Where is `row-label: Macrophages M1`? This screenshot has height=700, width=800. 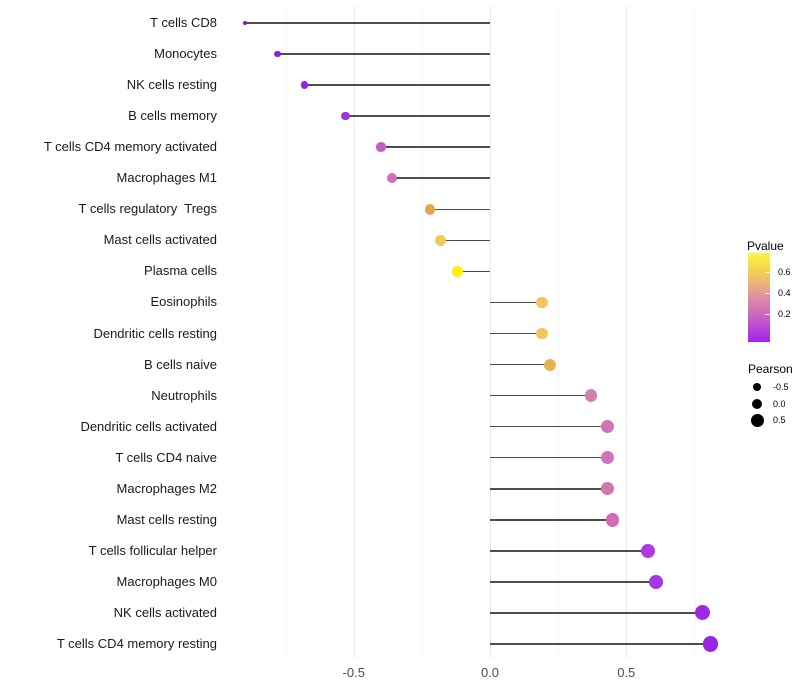
row-label: Macrophages M1 is located at coordinates (166, 178).